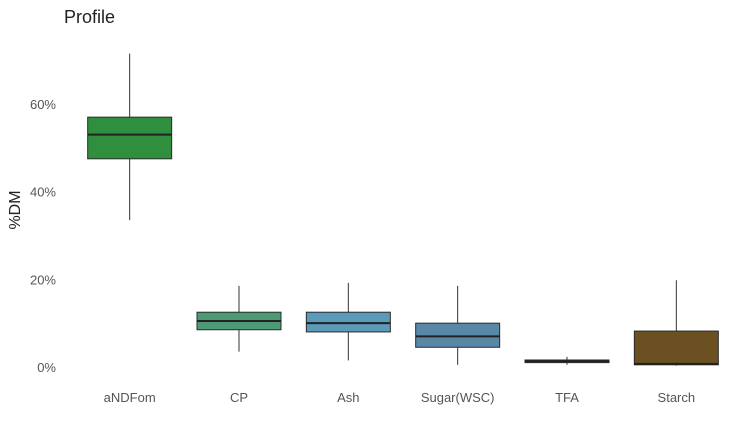 This screenshot has width=731, height=431. What do you see at coordinates (15, 209) in the screenshot?
I see `y-axis-label: %DM` at bounding box center [15, 209].